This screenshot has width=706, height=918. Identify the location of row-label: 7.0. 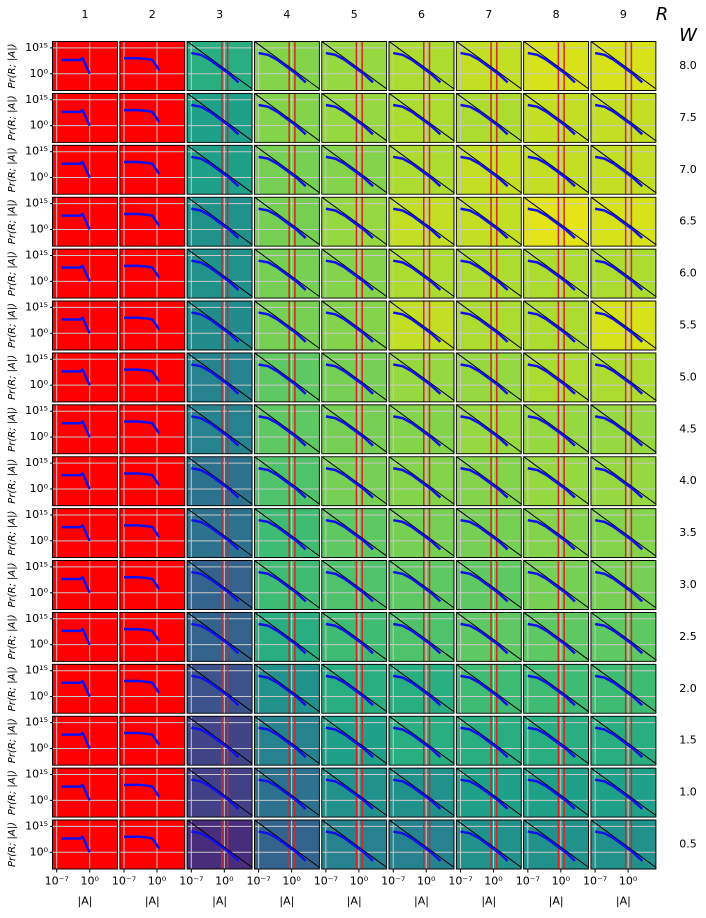
(688, 169).